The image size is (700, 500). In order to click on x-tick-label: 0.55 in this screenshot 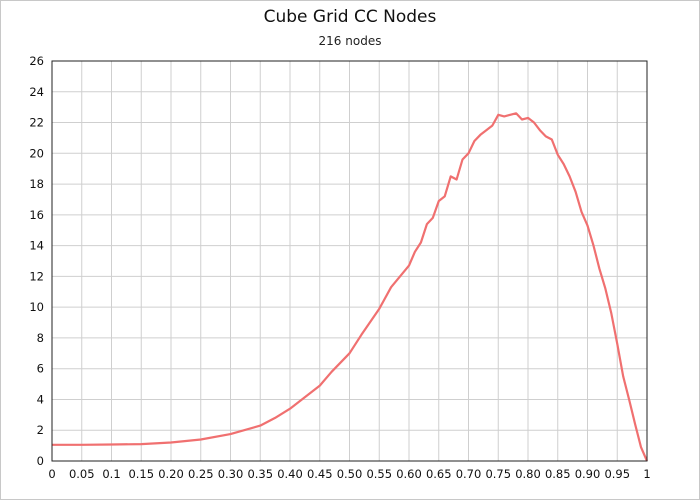, I will do `click(379, 474)`.